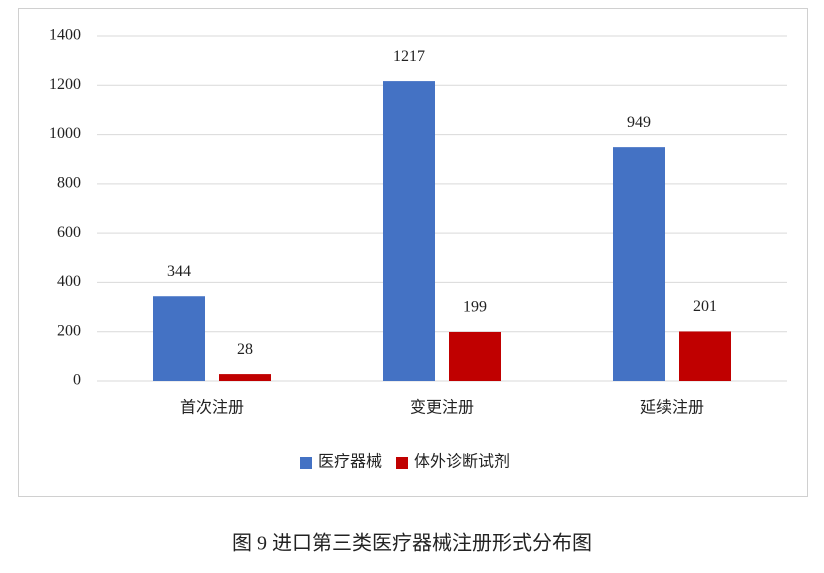 Image resolution: width=824 pixels, height=573 pixels. What do you see at coordinates (409, 56) in the screenshot?
I see `data-label: 1217` at bounding box center [409, 56].